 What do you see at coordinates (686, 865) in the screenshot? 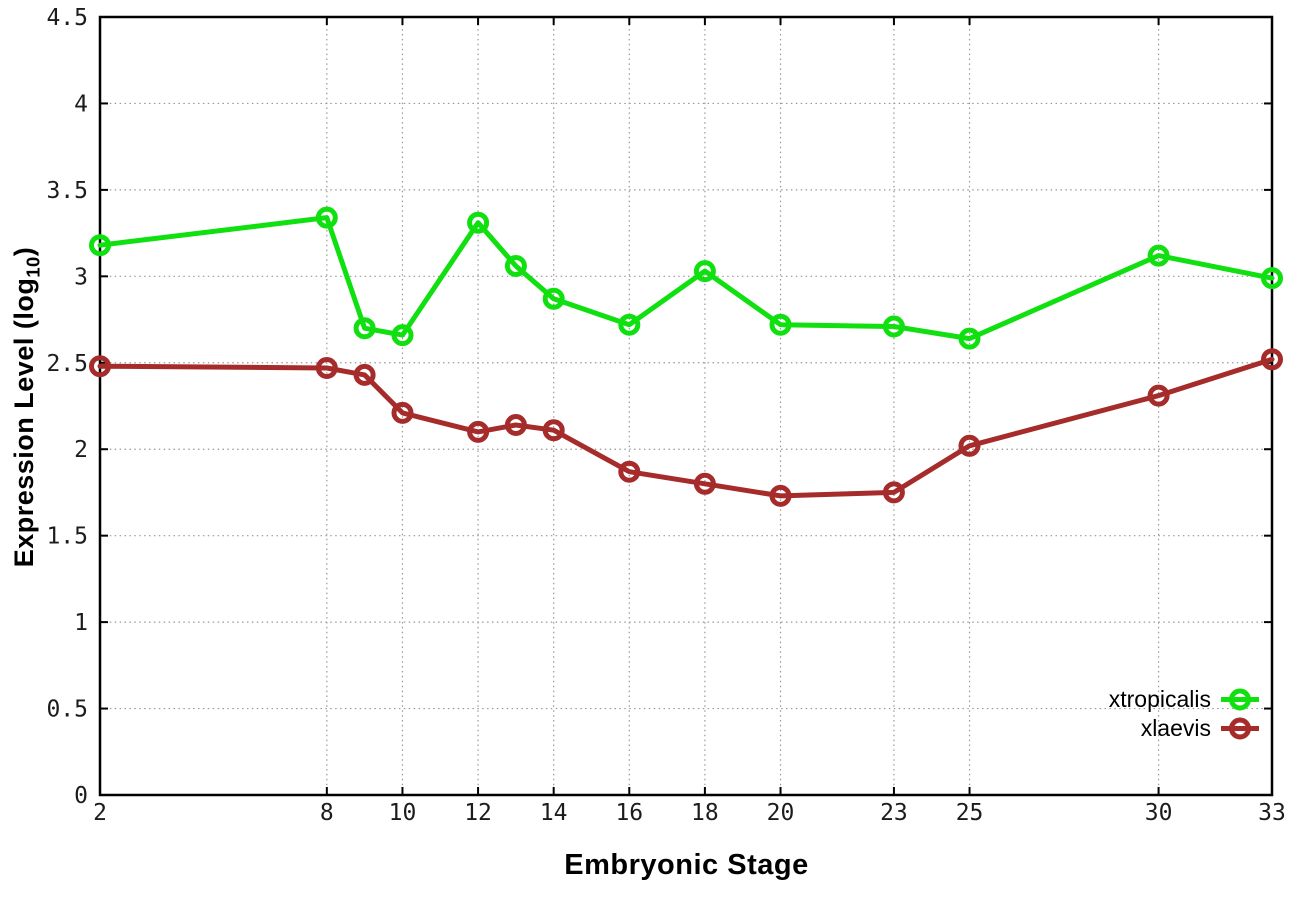
I see `x-axis-title: Embryonic Stage` at bounding box center [686, 865].